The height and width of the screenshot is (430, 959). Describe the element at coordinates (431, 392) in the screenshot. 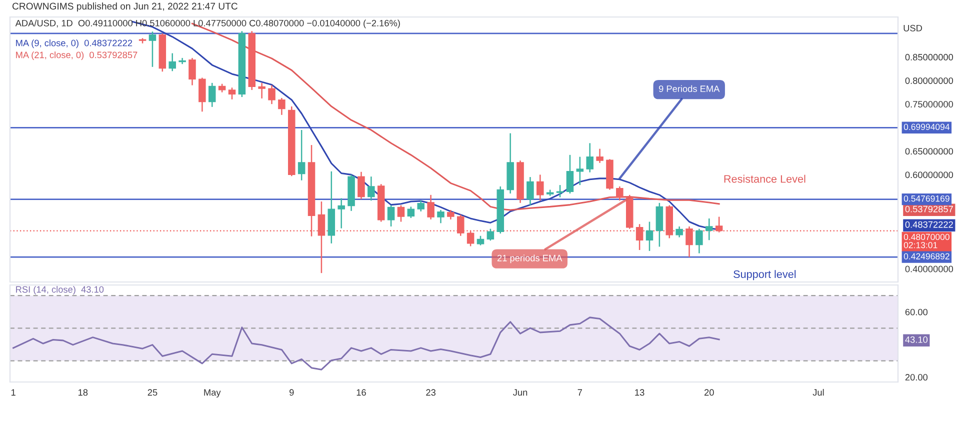

I see `x-tick-label: 23` at that location.